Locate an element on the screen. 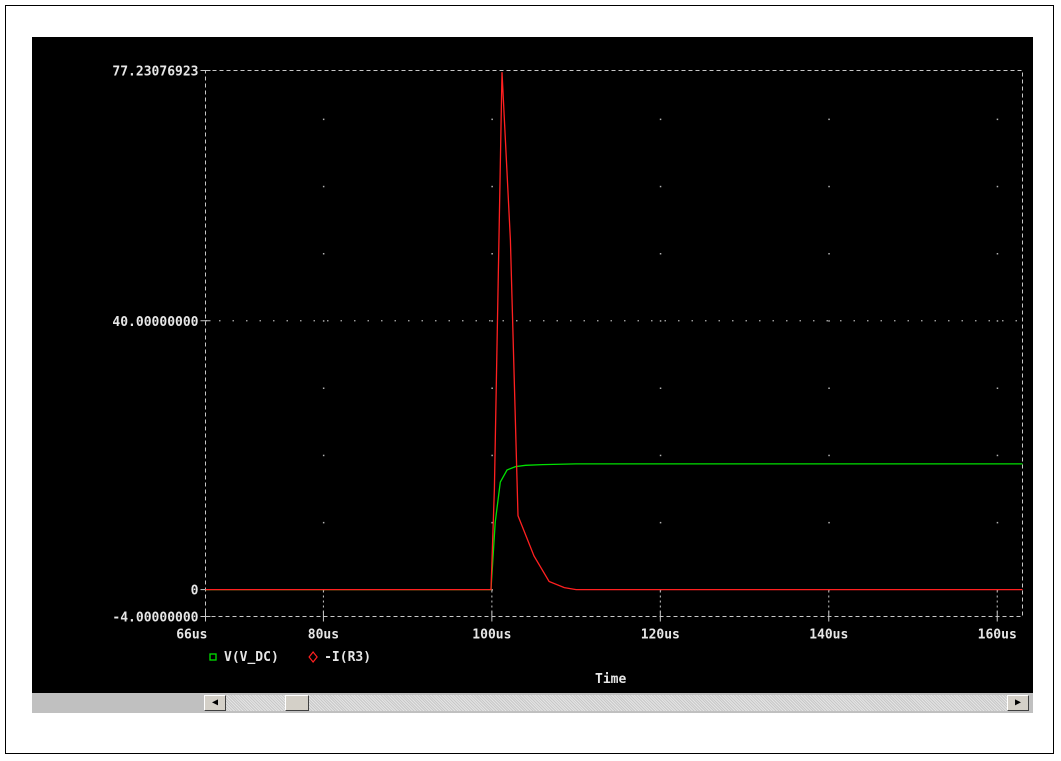 The width and height of the screenshot is (1061, 761). scrollbar-track is located at coordinates (616, 703).